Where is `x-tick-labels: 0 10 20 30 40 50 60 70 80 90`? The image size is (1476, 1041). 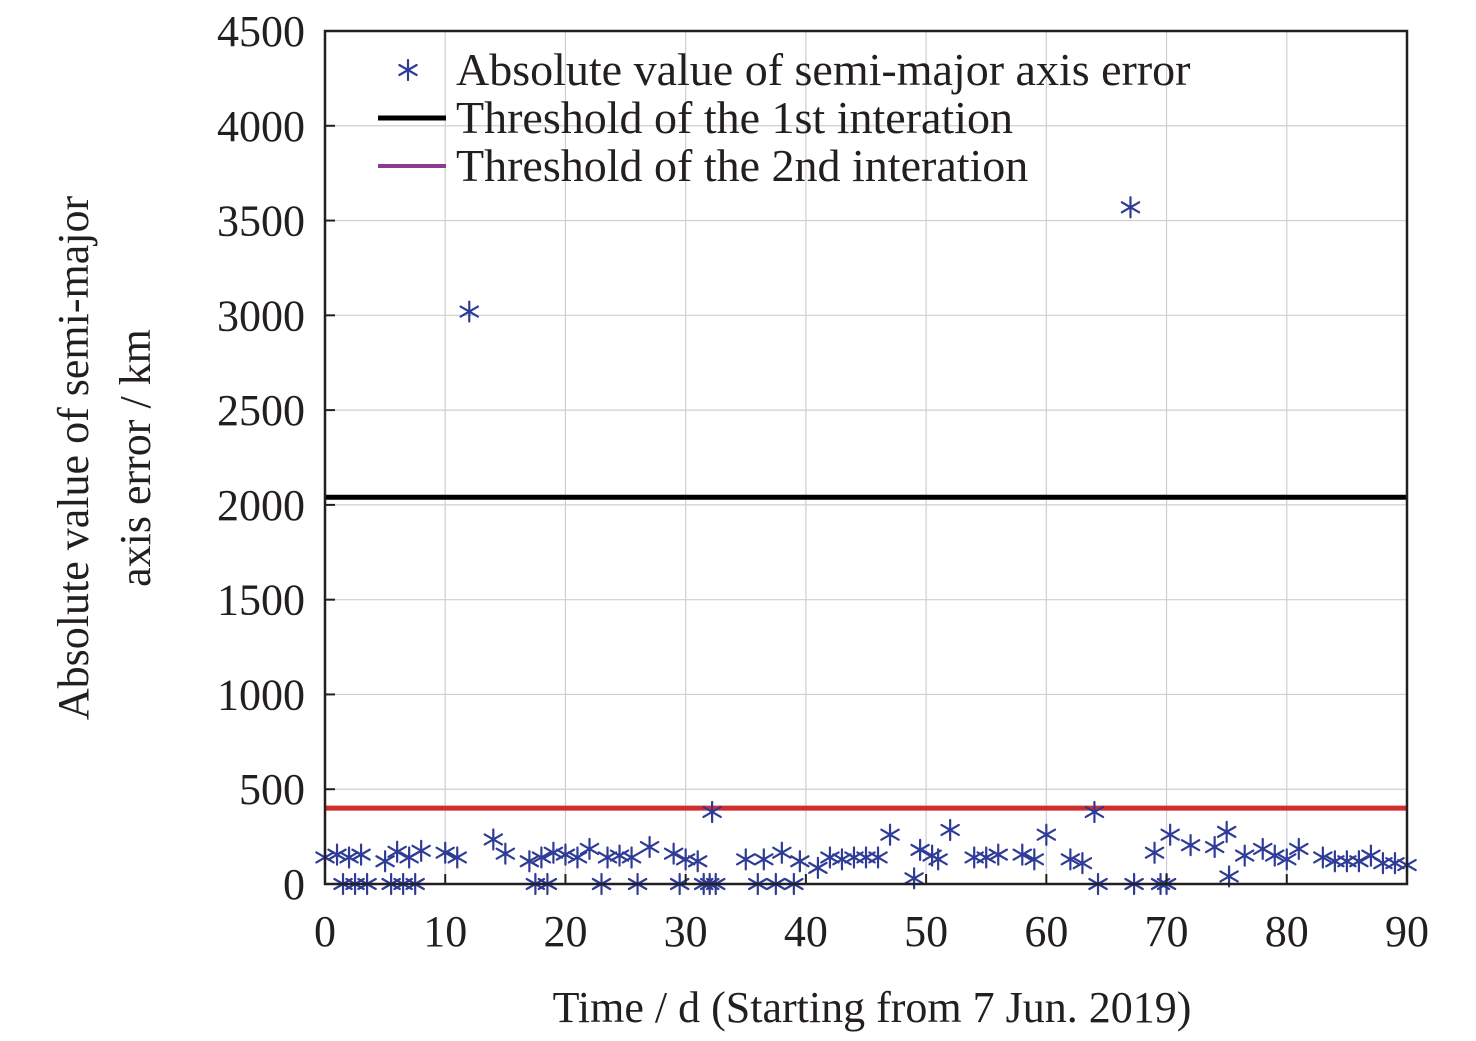 x-tick-labels: 0 10 20 30 40 50 60 70 80 90 is located at coordinates (871, 915).